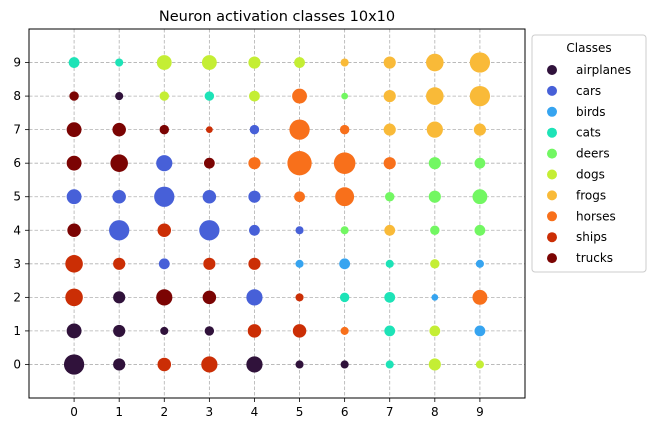 The height and width of the screenshot is (433, 655). I want to click on legend-label-birds: birds, so click(591, 112).